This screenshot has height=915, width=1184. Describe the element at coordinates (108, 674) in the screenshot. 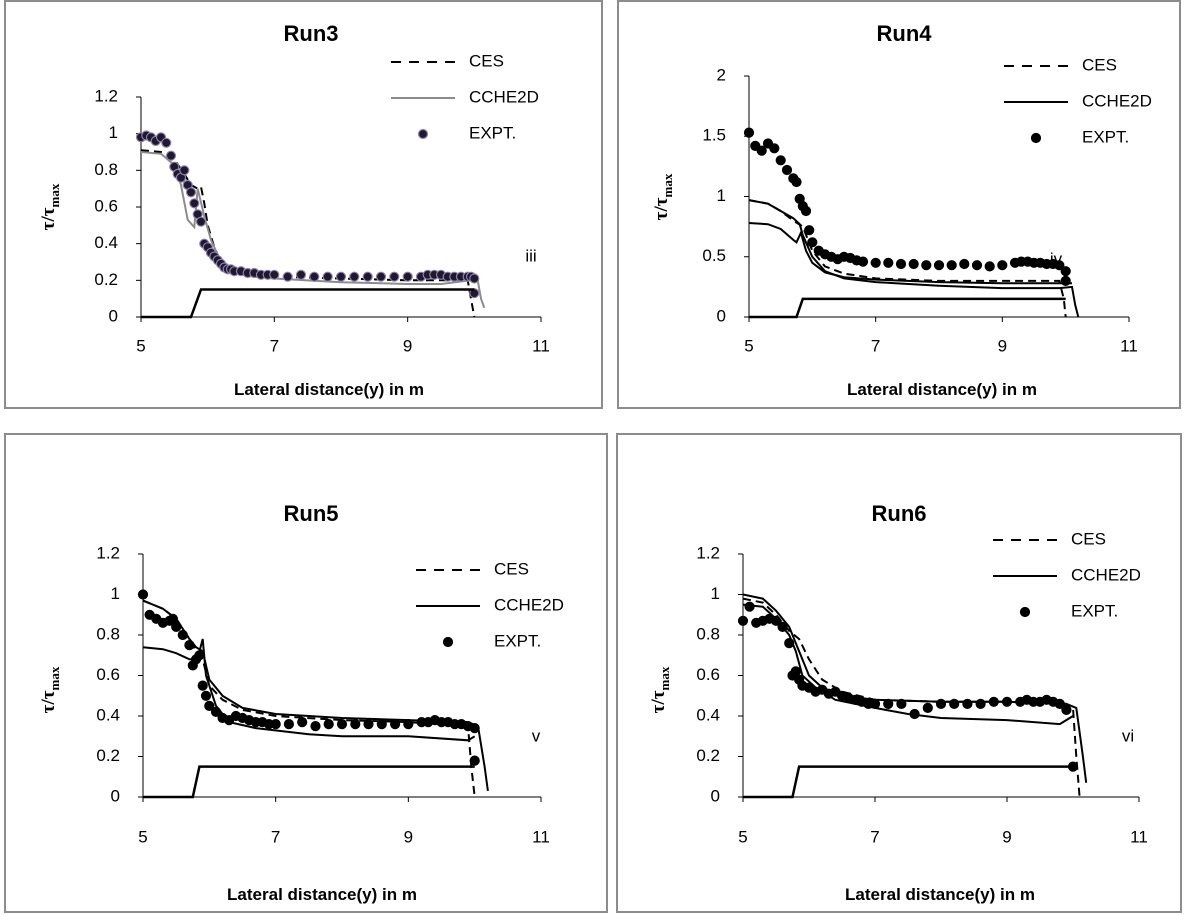

I see `y-tick-label: 0.6` at that location.